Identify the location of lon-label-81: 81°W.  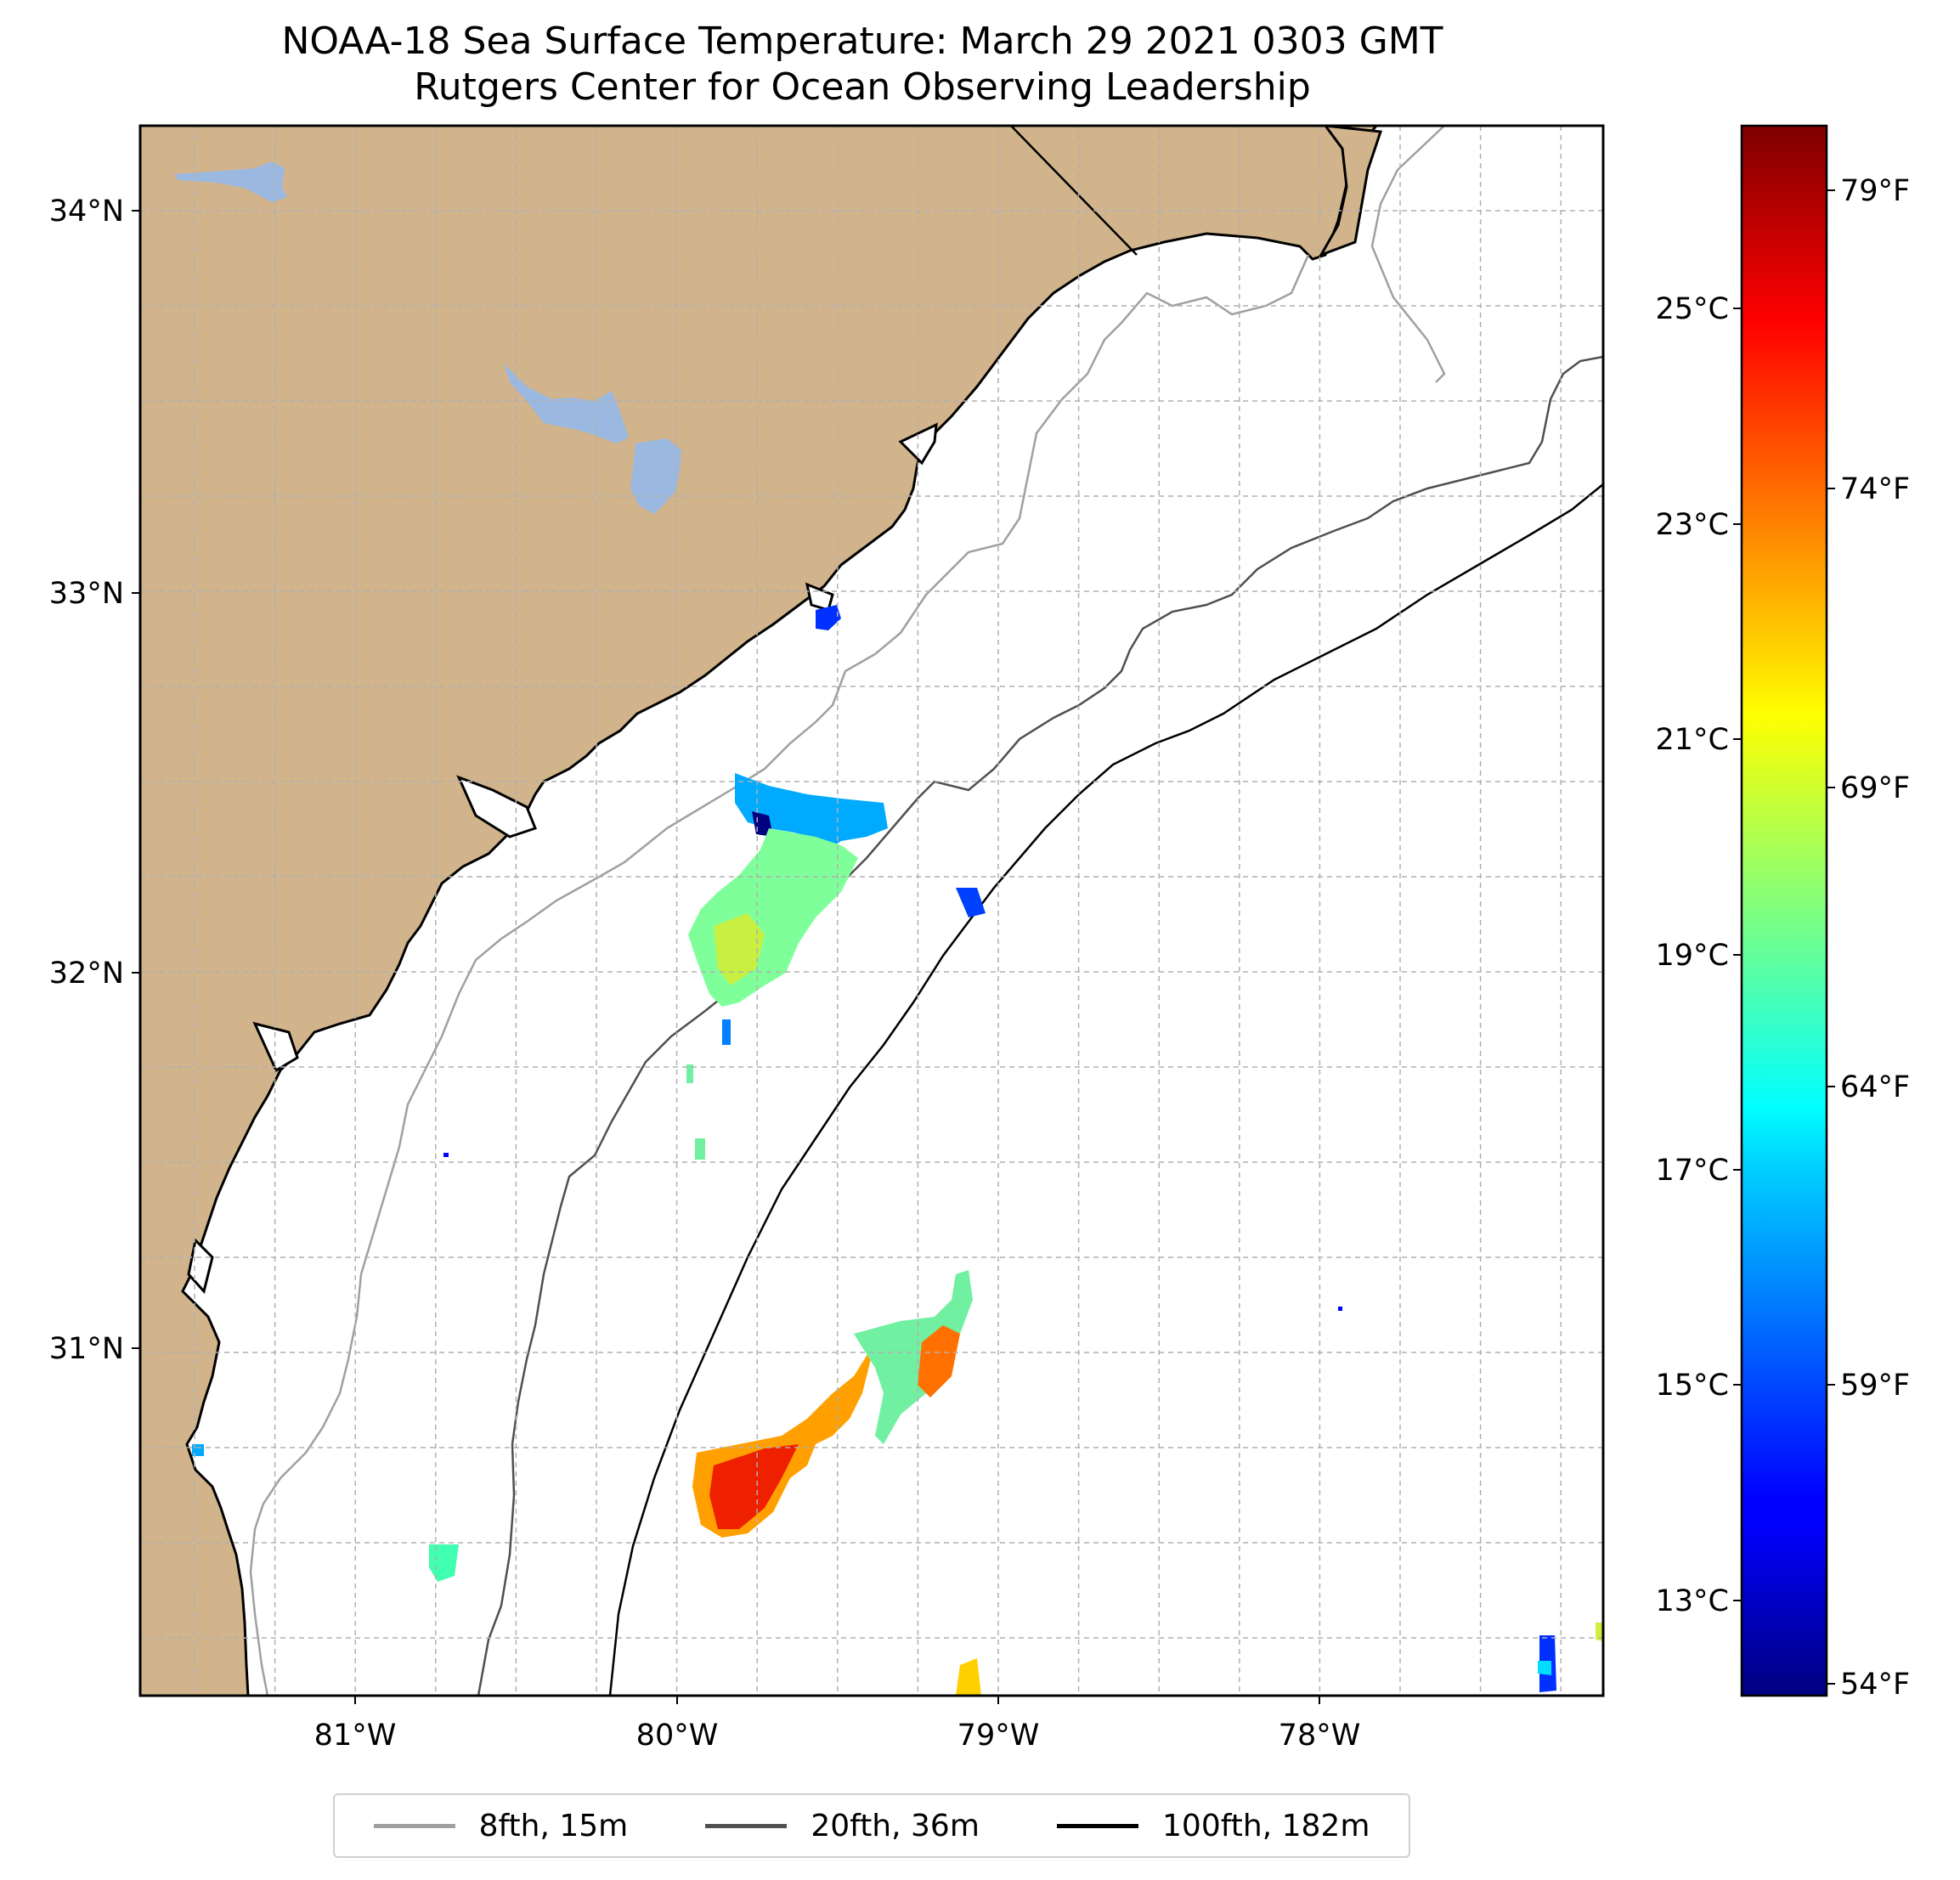
(356, 1736).